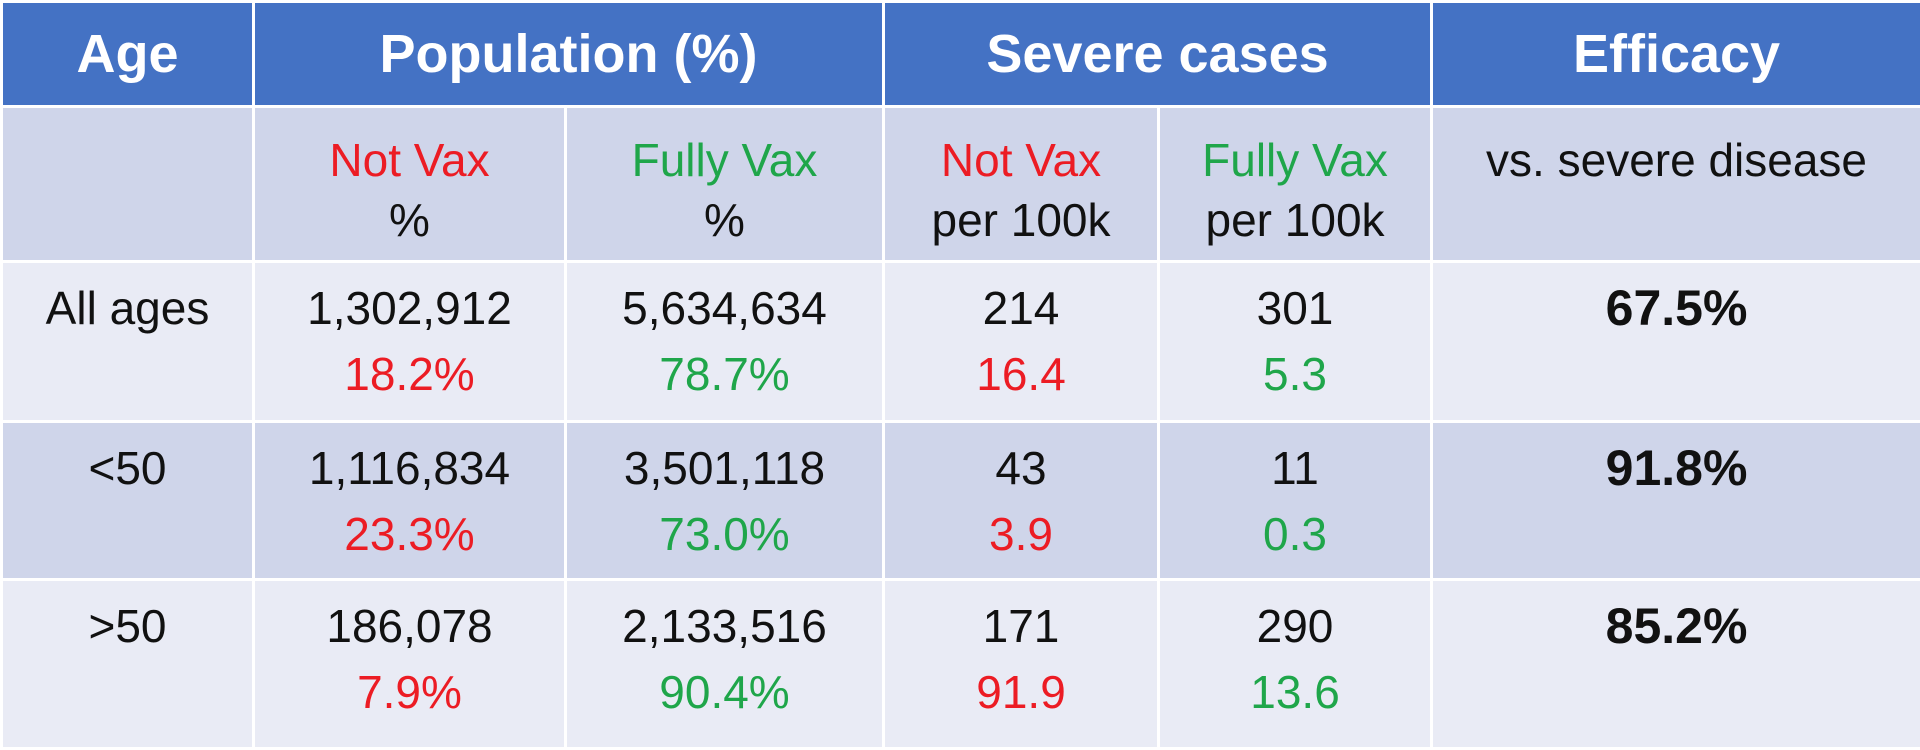  I want to click on row-pop-fully-vax: 5,634,634 78.7%, so click(725, 342).